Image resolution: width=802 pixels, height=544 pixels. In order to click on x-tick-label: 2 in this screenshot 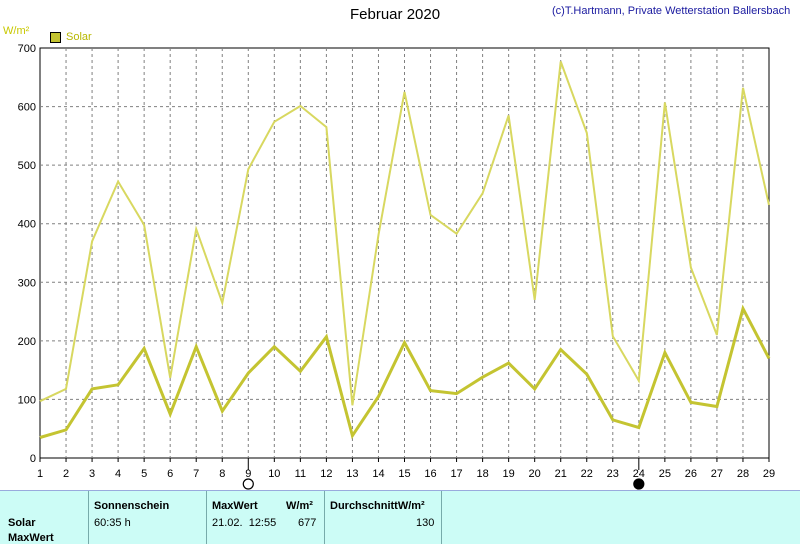, I will do `click(66, 474)`.